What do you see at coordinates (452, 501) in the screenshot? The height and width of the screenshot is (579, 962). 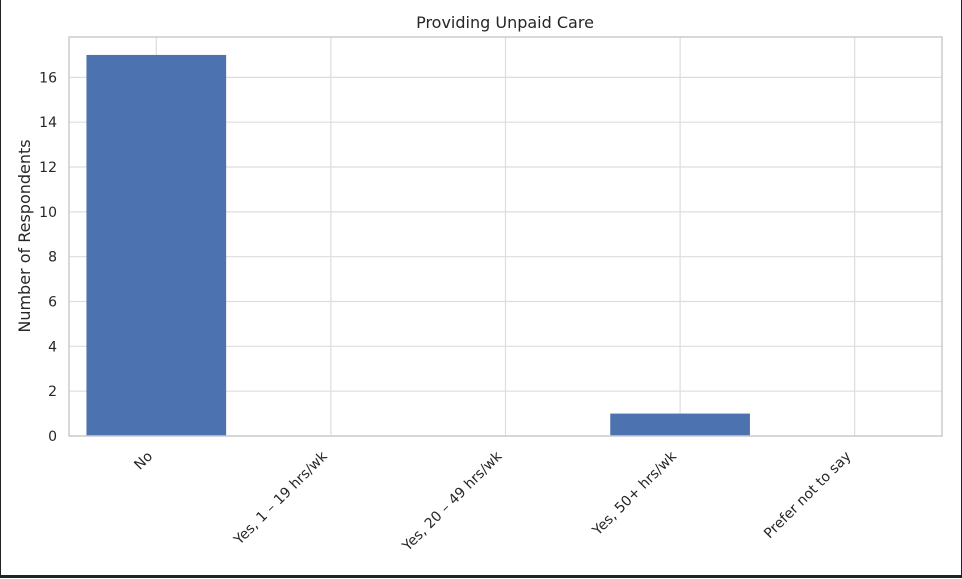 I see `x-tick-label: Yes, 20 – 49 hrs/wk` at bounding box center [452, 501].